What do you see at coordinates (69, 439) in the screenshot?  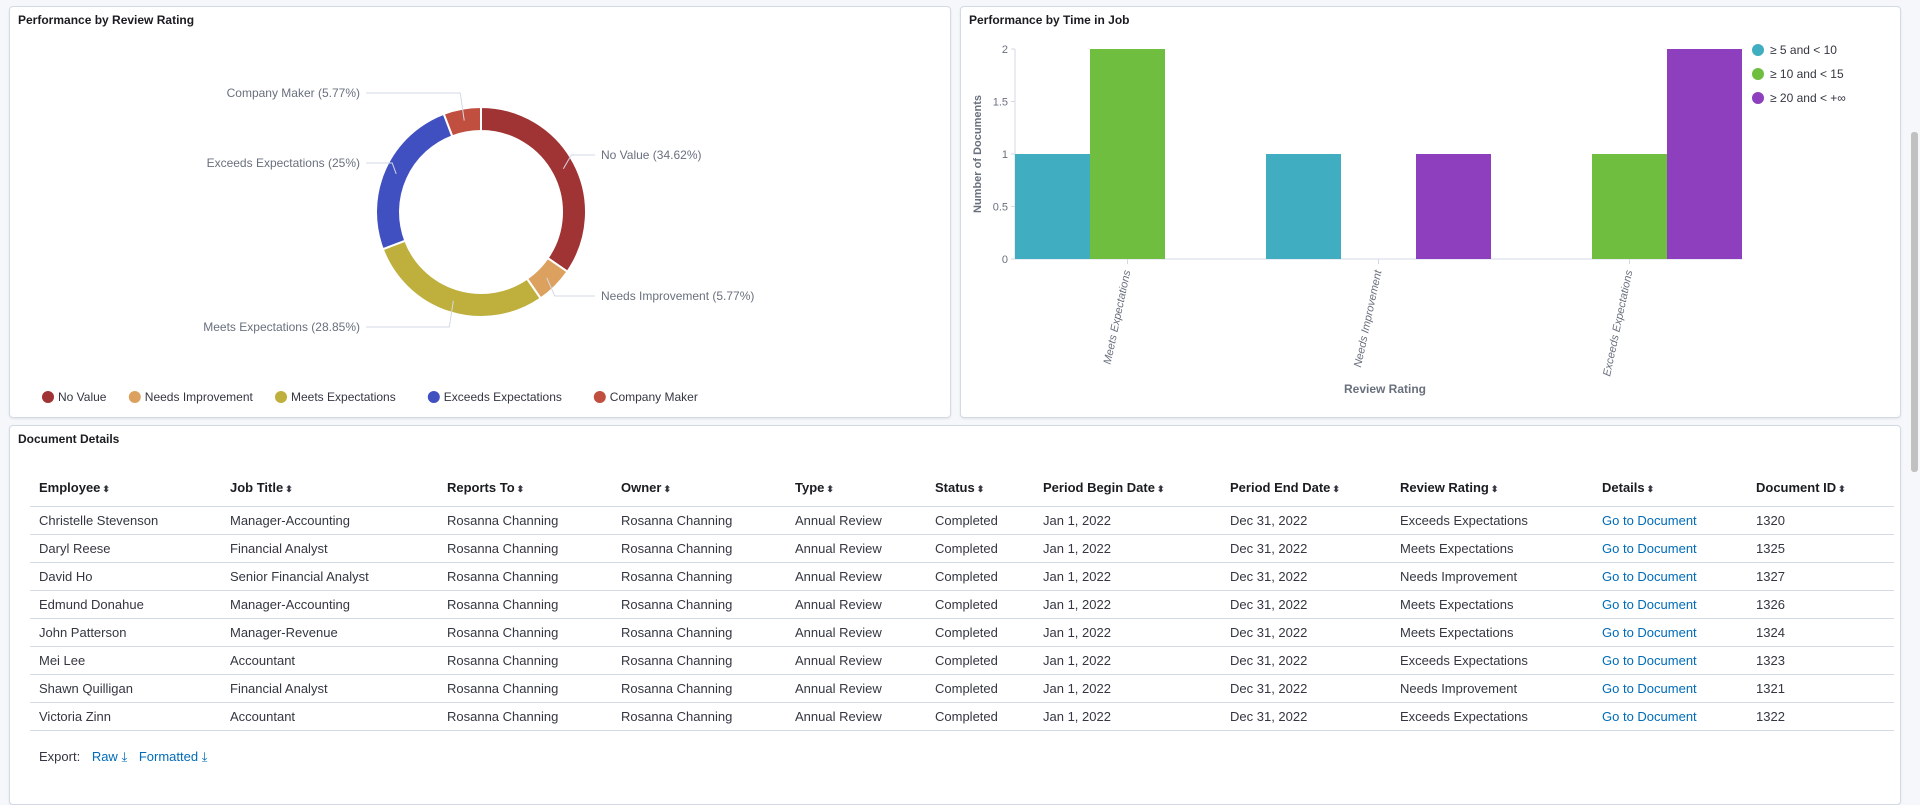 I see `panel-title: Document Details` at bounding box center [69, 439].